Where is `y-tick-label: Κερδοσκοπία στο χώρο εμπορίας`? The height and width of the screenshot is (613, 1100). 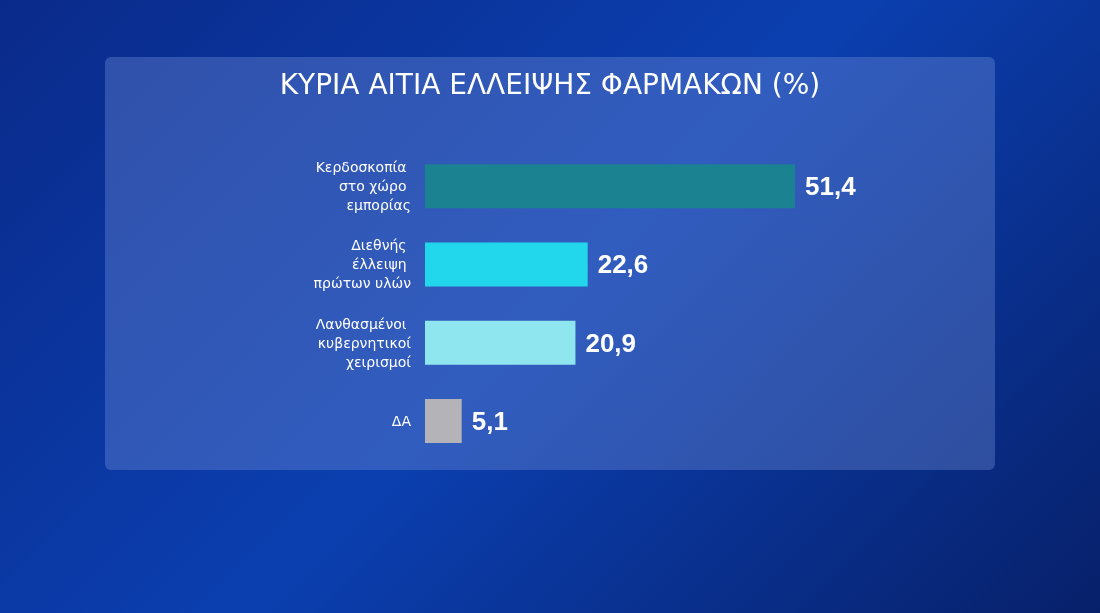 y-tick-label: Κερδοσκοπία στο χώρο εμπορίας is located at coordinates (363, 186).